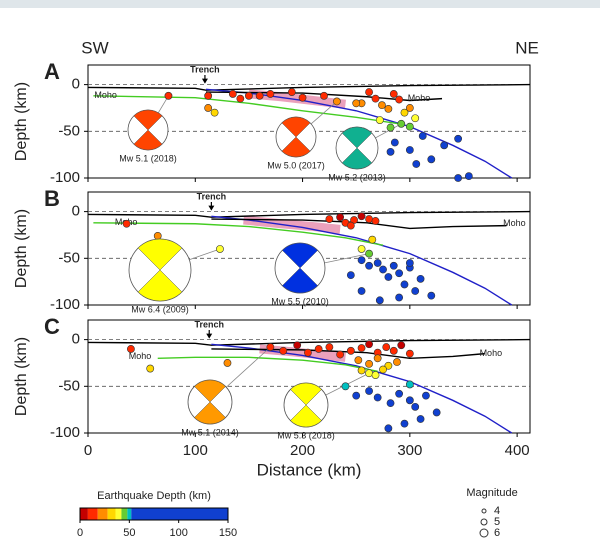 This screenshot has width=600, height=553. What do you see at coordinates (409, 450) in the screenshot?
I see `x-tick-label: 300` at bounding box center [409, 450].